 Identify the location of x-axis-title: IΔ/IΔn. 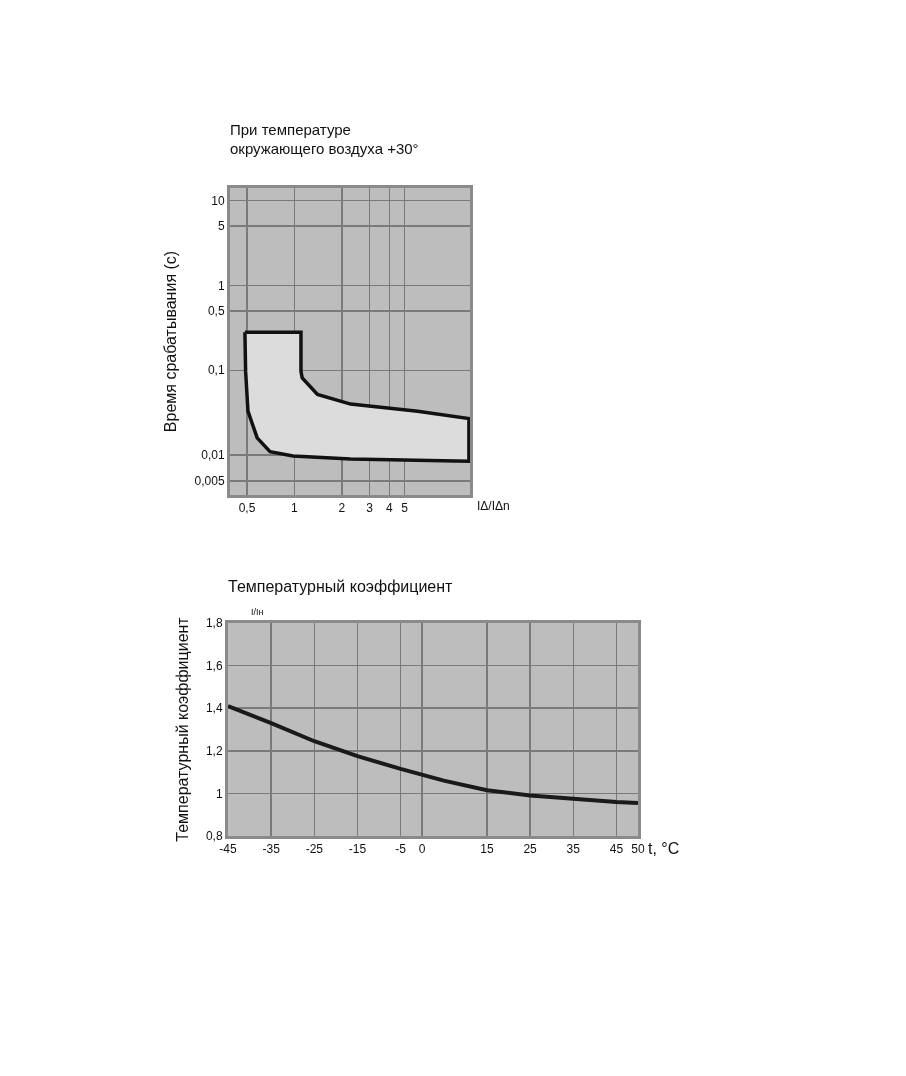
(493, 506).